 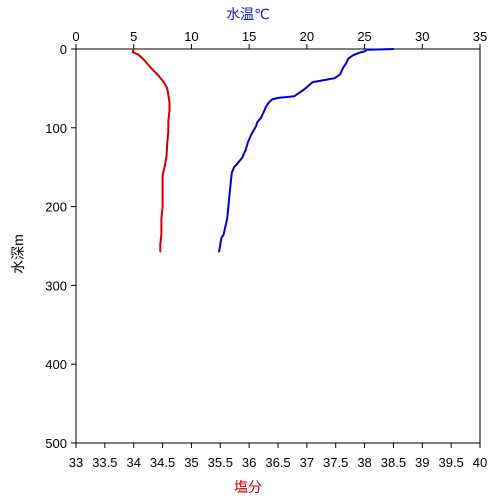 What do you see at coordinates (480, 36) in the screenshot?
I see `top-axis-tick-label: 35` at bounding box center [480, 36].